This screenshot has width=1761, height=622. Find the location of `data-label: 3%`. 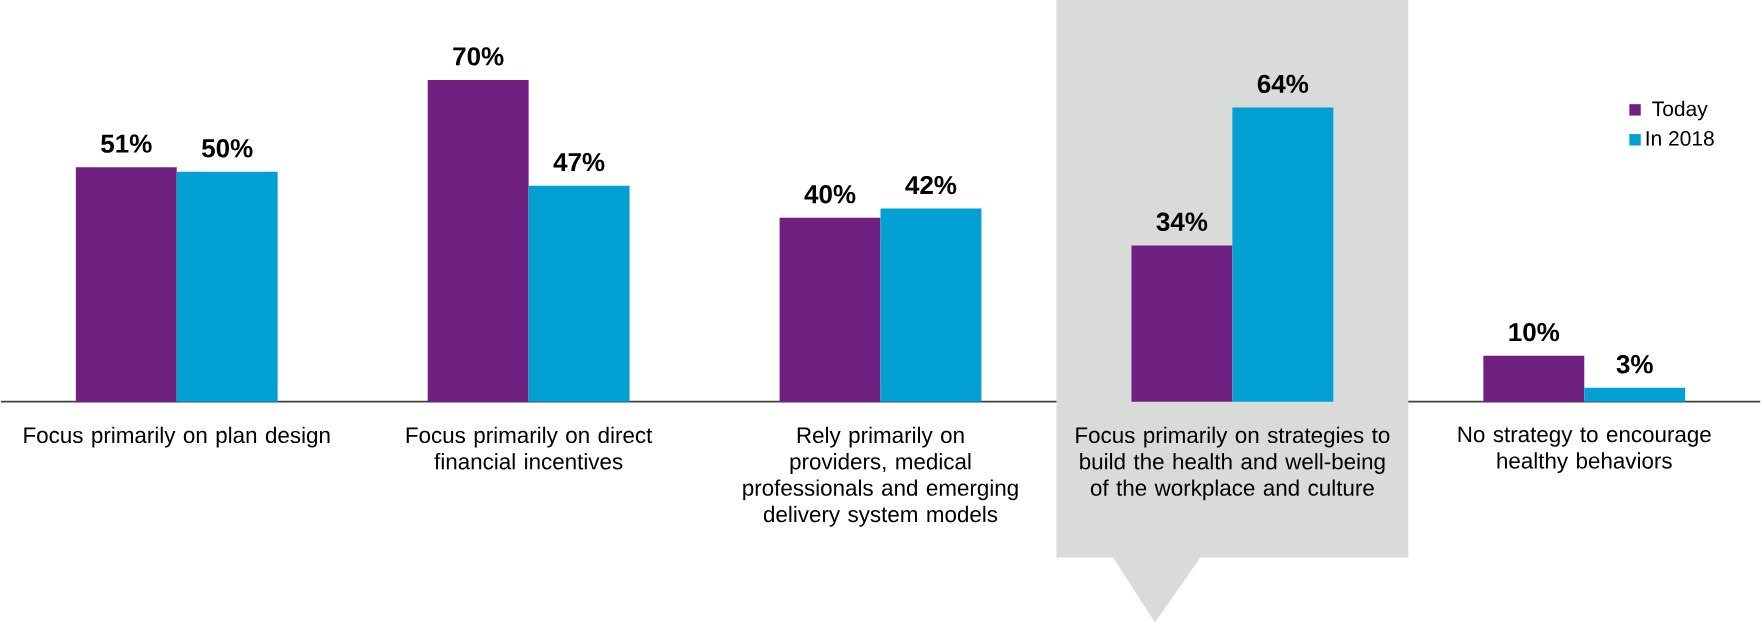

data-label: 3% is located at coordinates (1634, 364).